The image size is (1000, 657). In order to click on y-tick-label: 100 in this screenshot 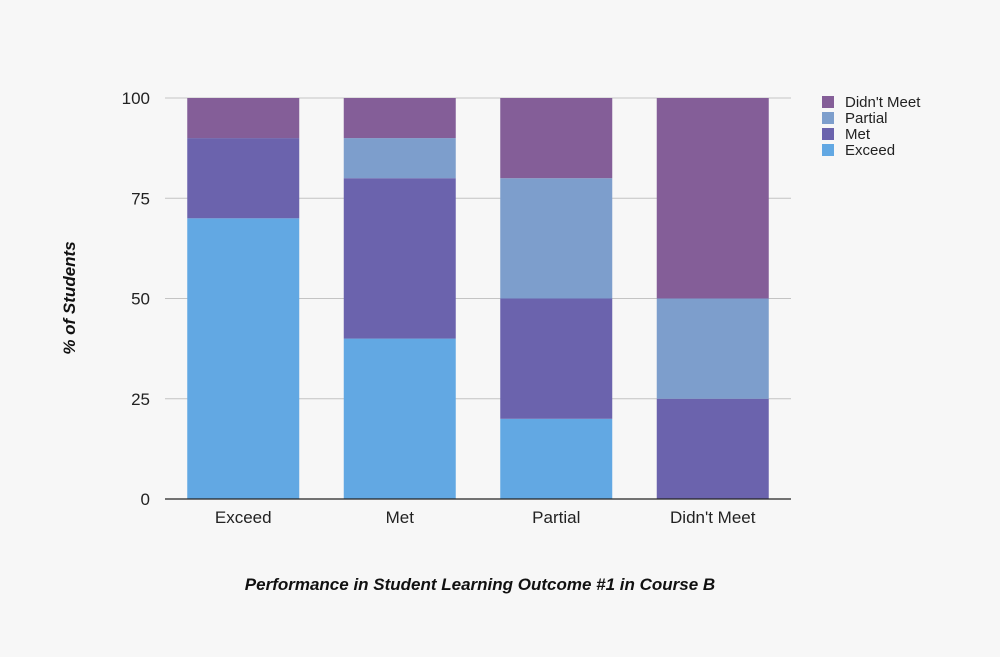, I will do `click(136, 98)`.